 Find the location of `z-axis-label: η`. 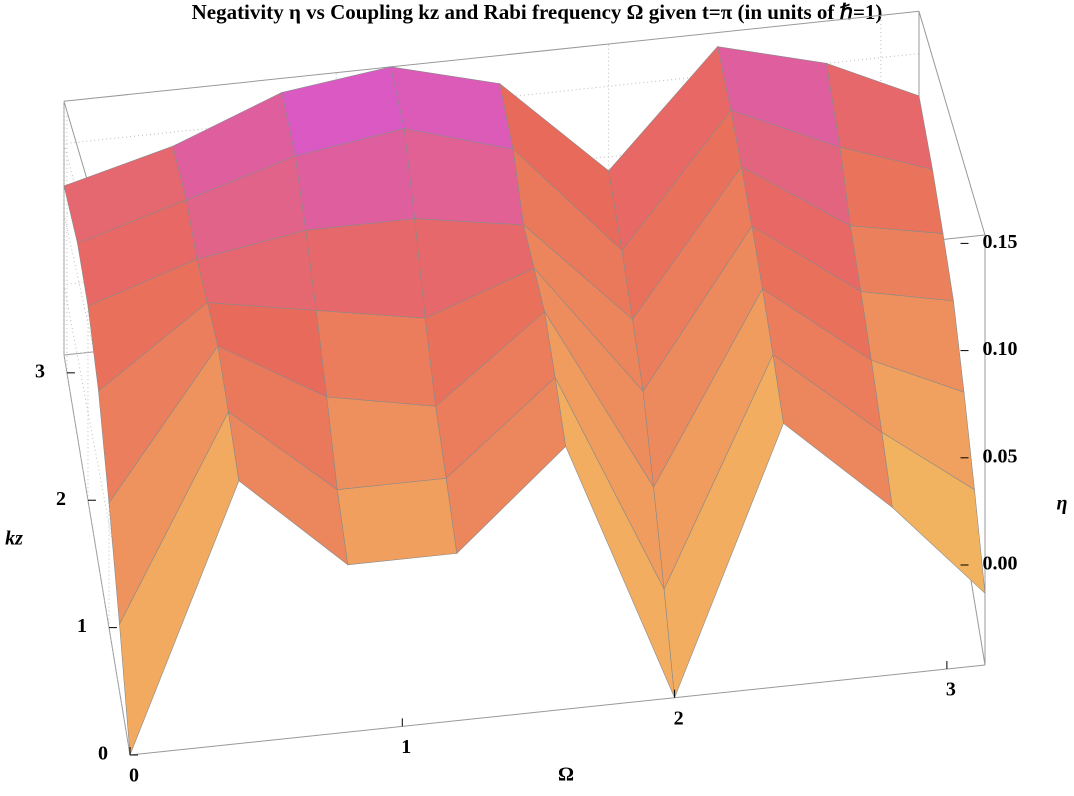

z-axis-label: η is located at coordinates (1062, 504).